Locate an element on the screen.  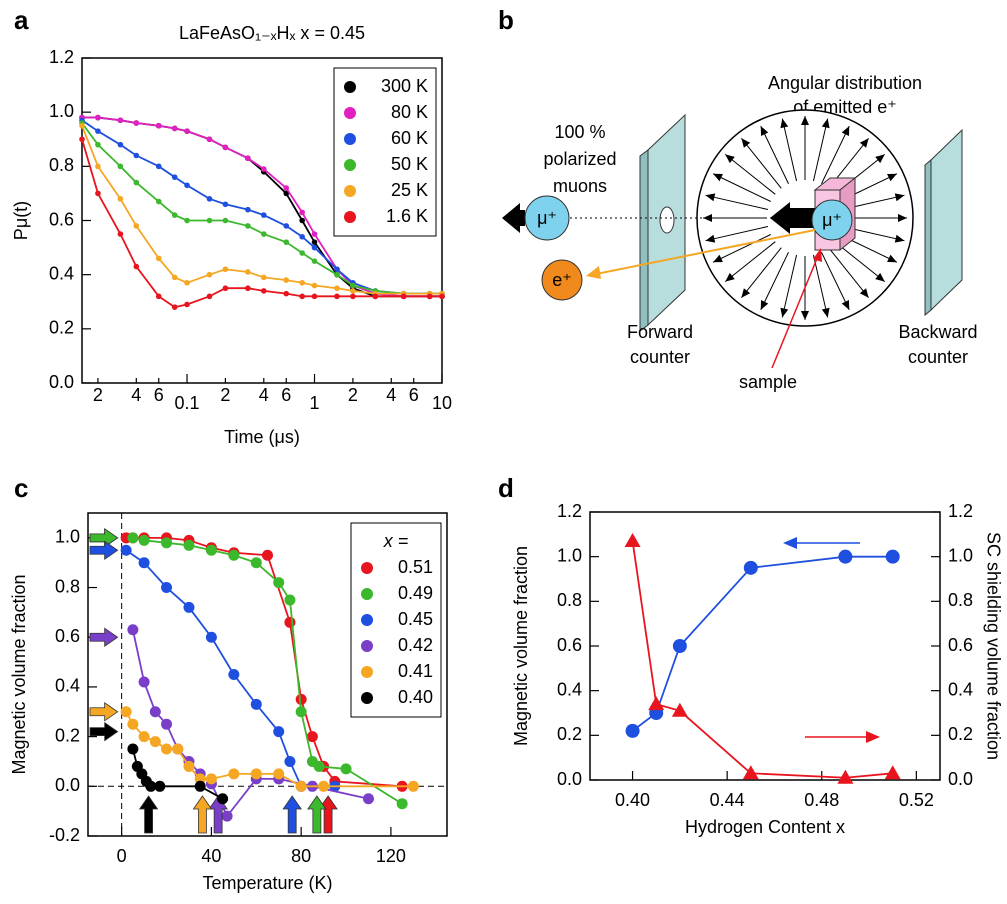
forward-counter-side is located at coordinates (644, 240).